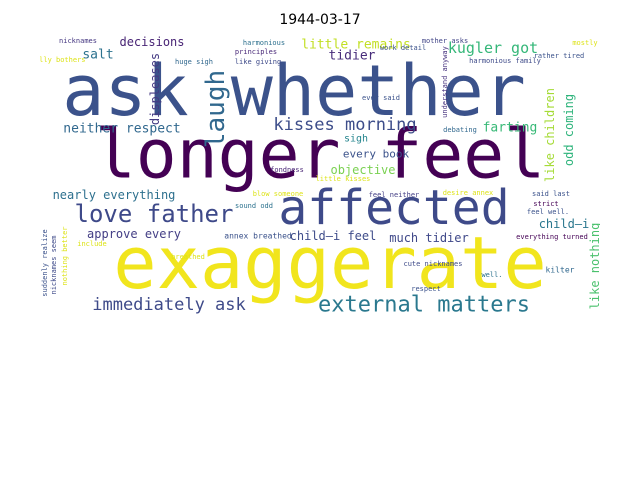  Describe the element at coordinates (426, 289) in the screenshot. I see `cloud-word: respect` at that location.